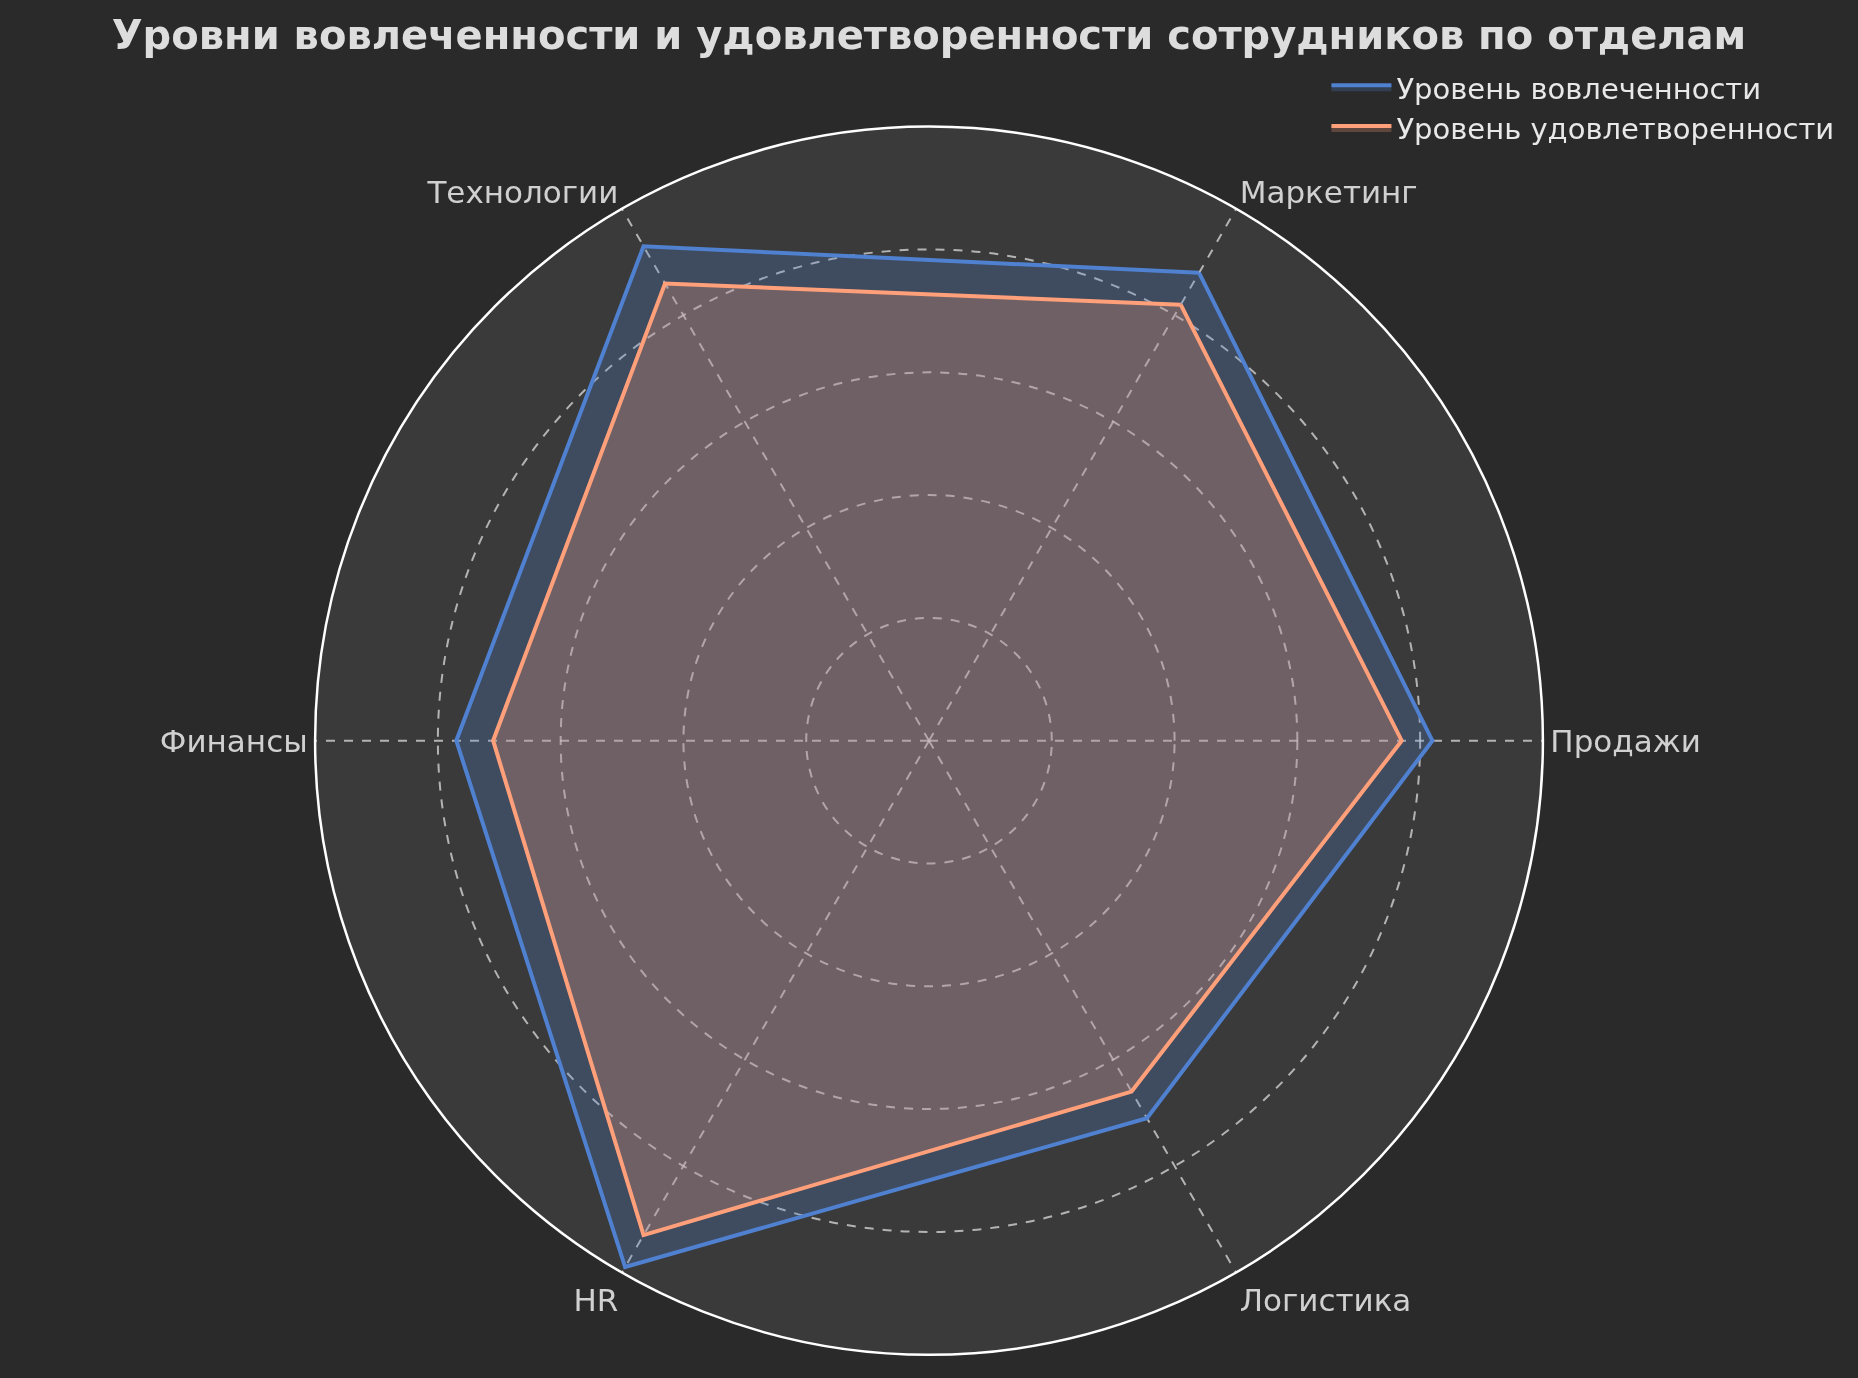 The width and height of the screenshot is (1858, 1378). I want to click on legend-label: Уровень вовлеченности, so click(1579, 88).